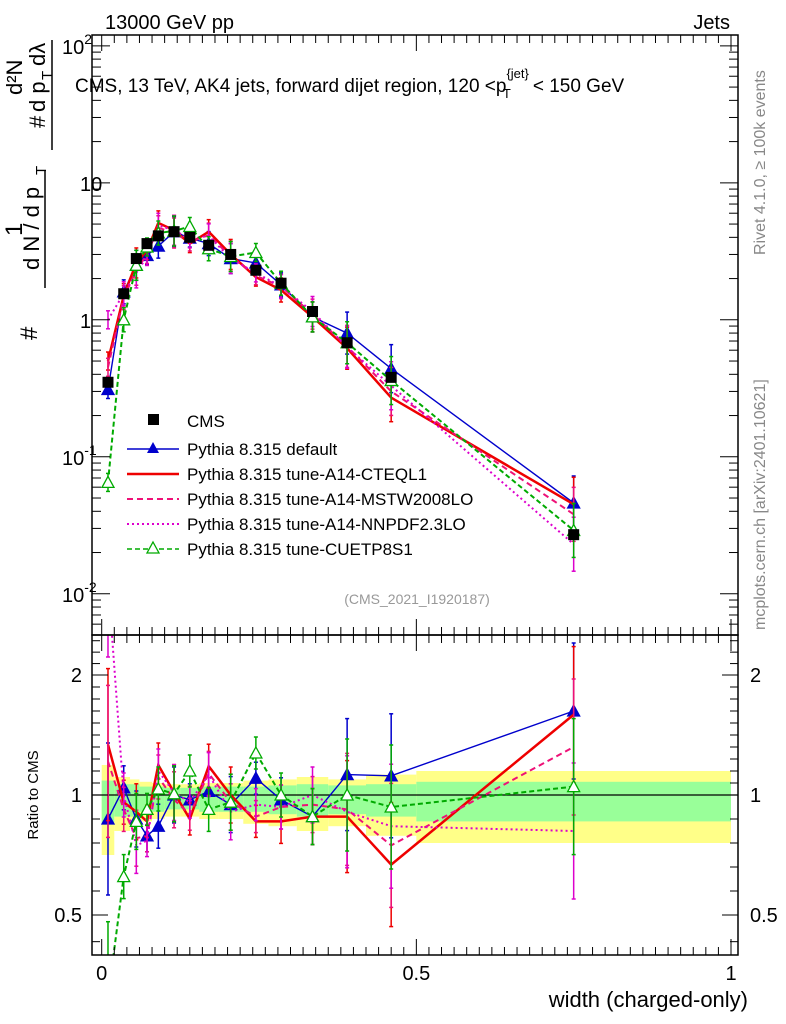 The image size is (786, 1024). Describe the element at coordinates (648, 999) in the screenshot. I see `x-axis-title: width (charged-only)` at that location.